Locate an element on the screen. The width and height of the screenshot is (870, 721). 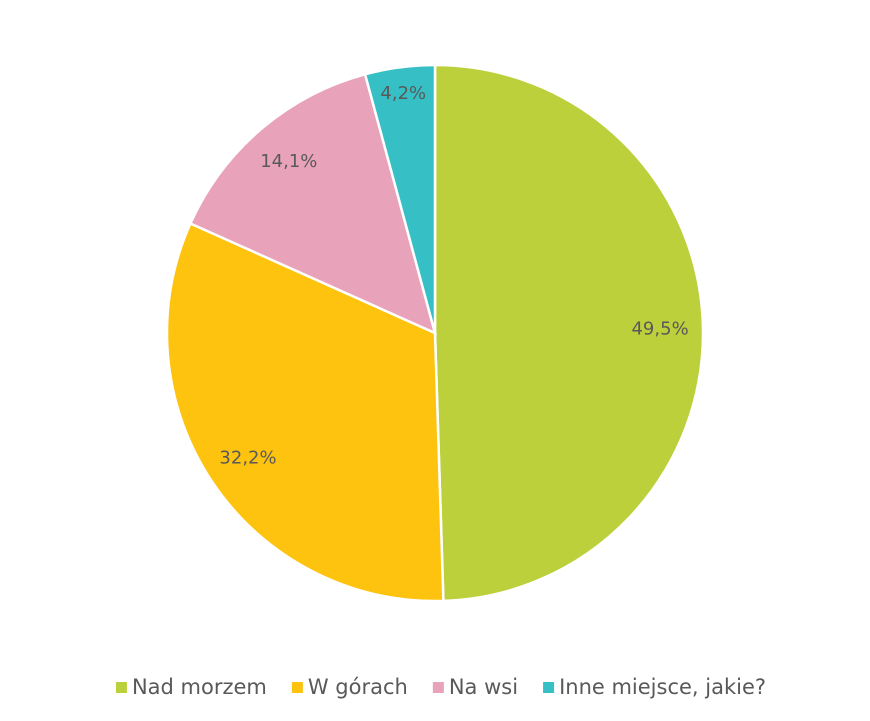
legend-label: Nad morzem is located at coordinates (199, 687).